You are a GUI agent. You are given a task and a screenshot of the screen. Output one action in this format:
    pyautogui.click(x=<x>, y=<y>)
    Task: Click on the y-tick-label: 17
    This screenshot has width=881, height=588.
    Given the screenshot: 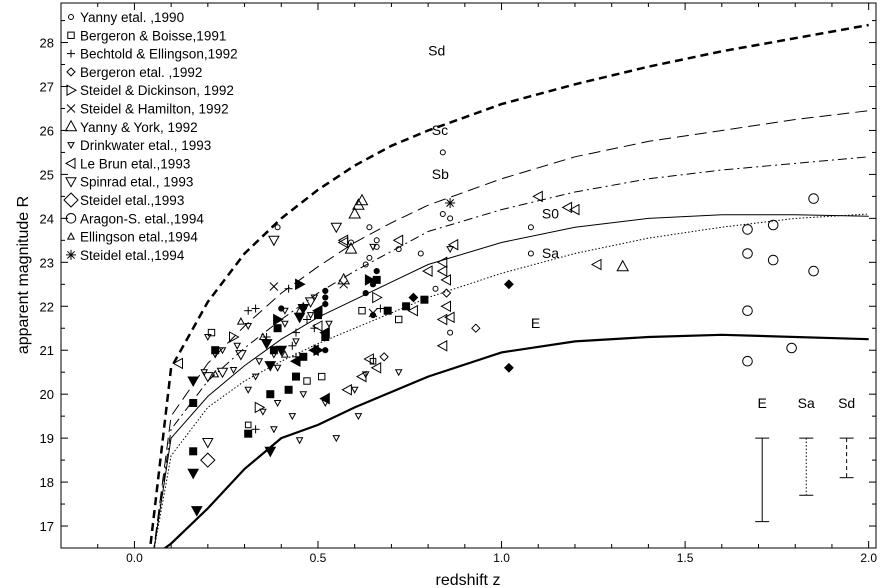 What is the action you would take?
    pyautogui.click(x=47, y=526)
    